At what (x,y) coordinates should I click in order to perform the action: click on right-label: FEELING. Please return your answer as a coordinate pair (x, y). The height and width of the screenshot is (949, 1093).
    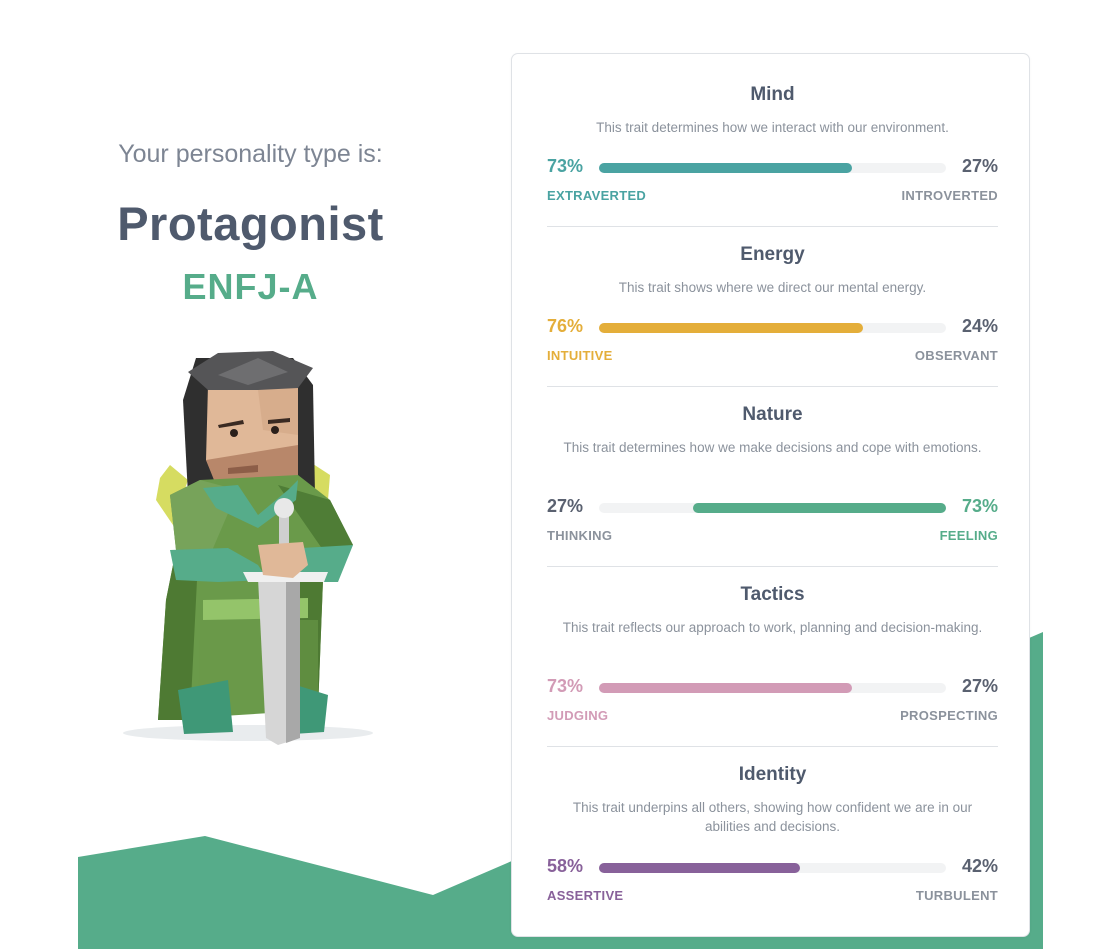
    Looking at the image, I should click on (968, 535).